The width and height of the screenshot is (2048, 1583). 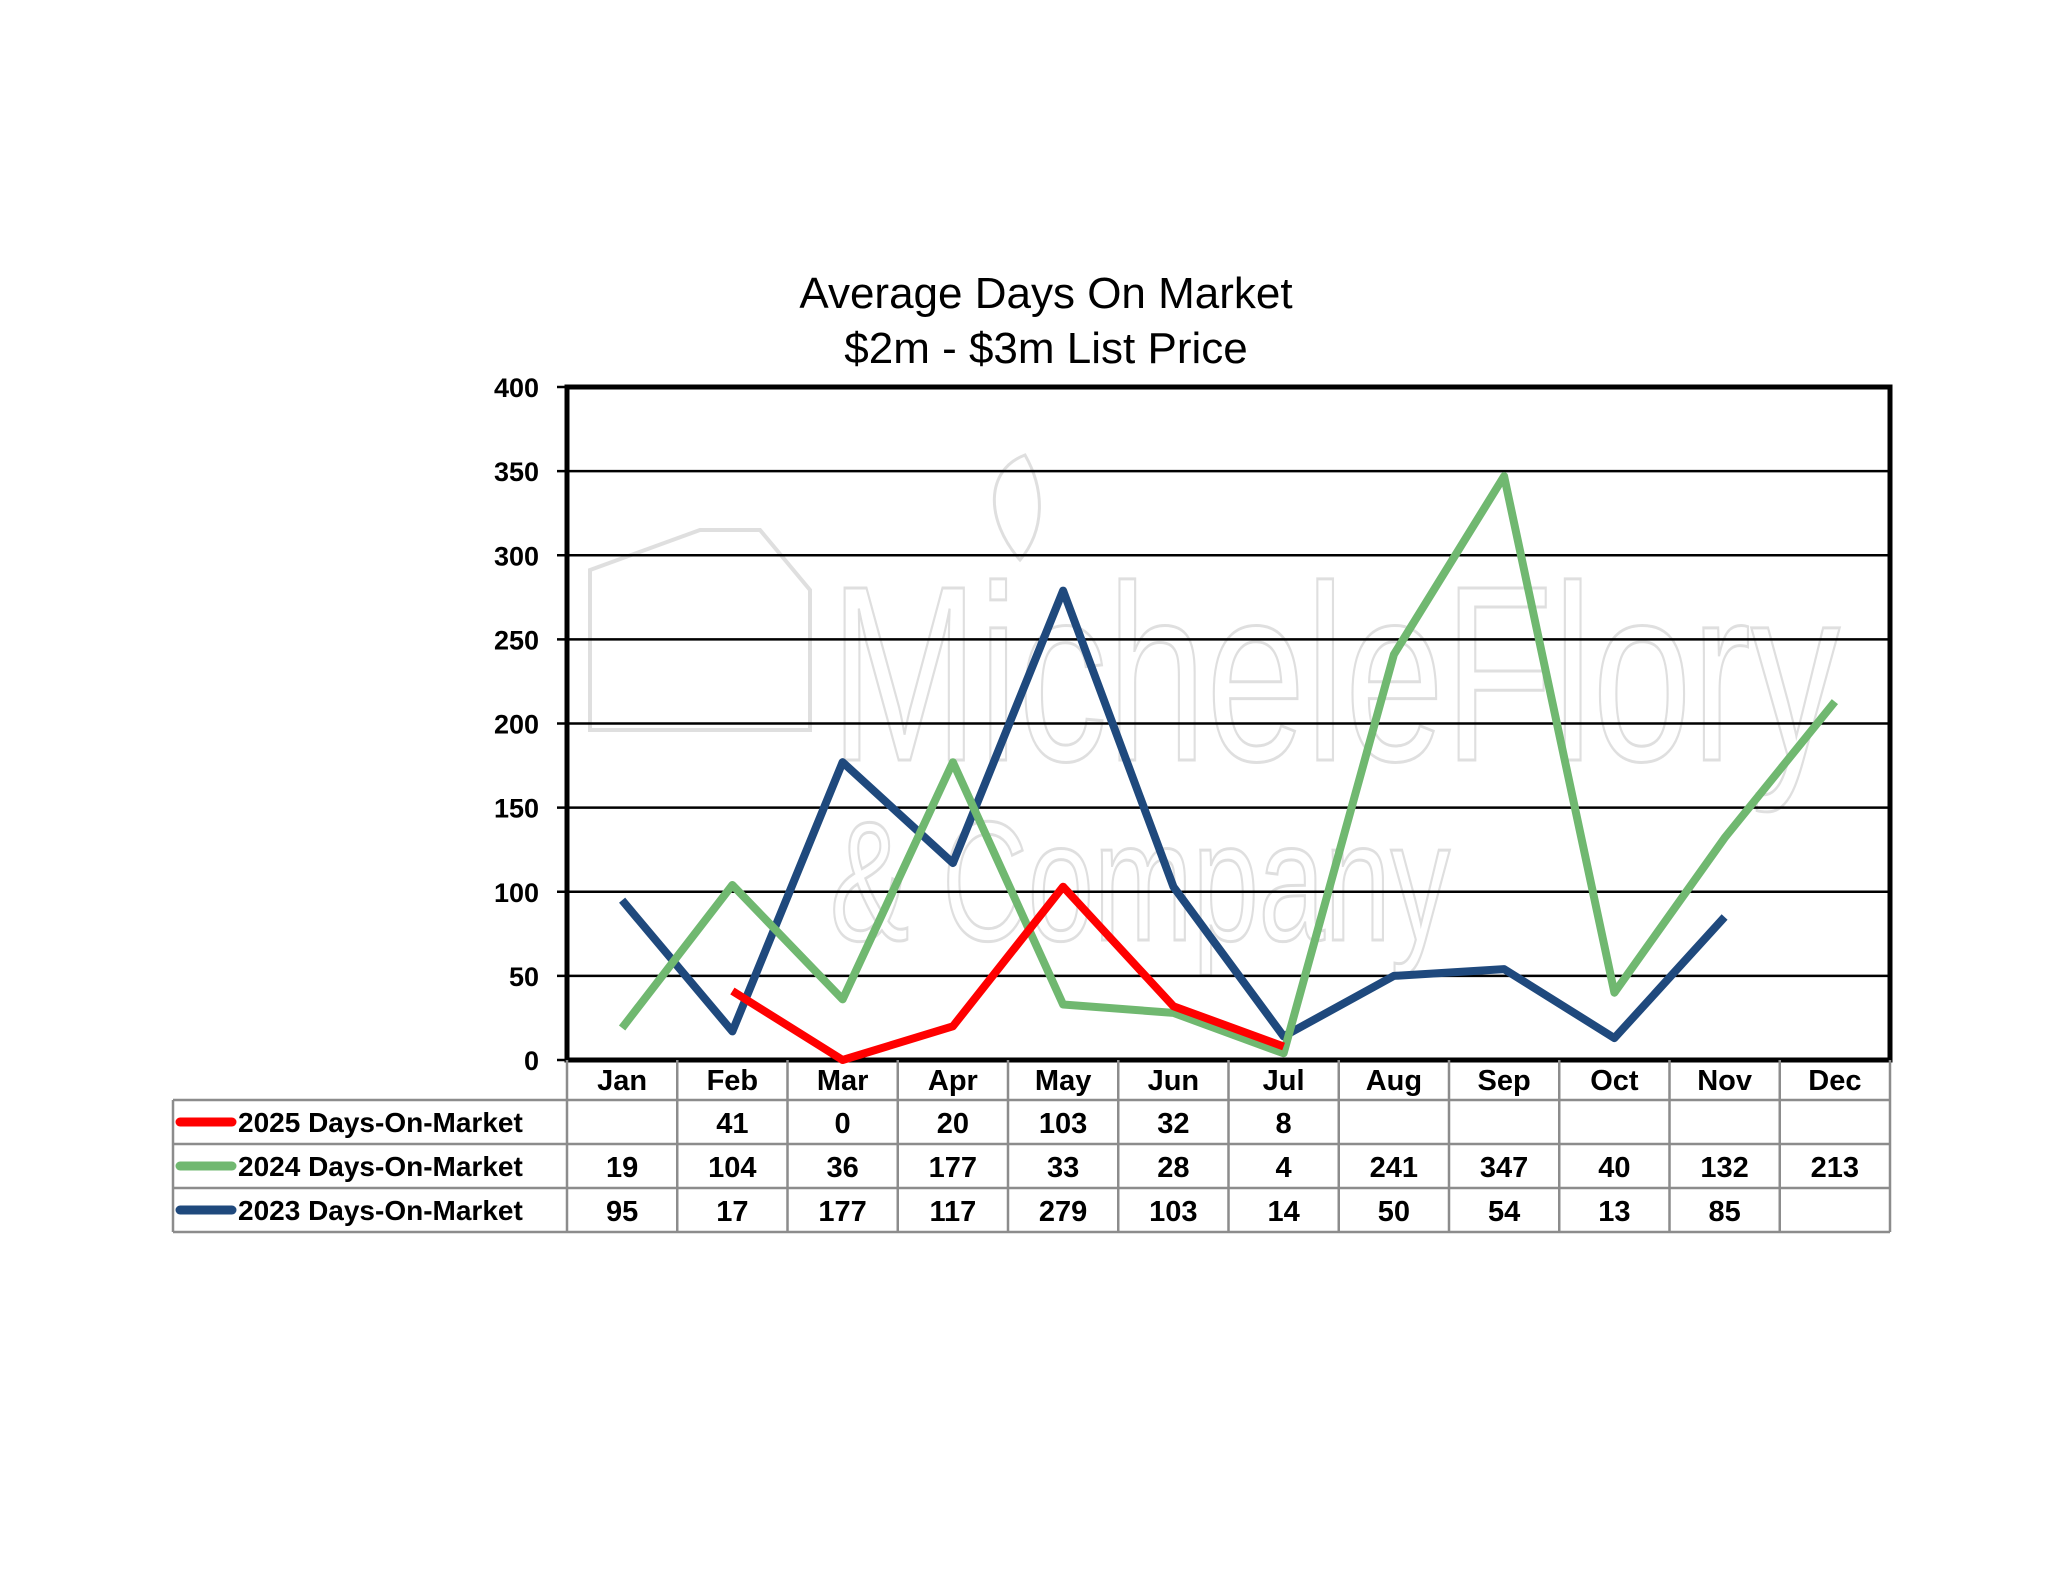 I want to click on chart-subtitle: $2m - $3m List Price, so click(x=1045, y=348).